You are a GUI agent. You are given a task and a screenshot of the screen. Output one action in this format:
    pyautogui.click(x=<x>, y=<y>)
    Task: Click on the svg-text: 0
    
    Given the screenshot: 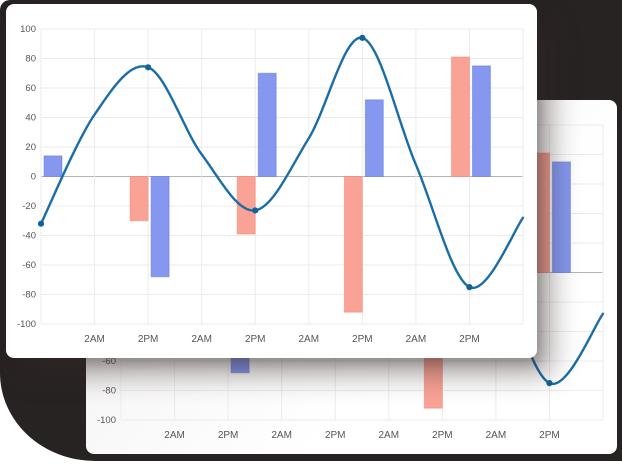 What is the action you would take?
    pyautogui.click(x=33, y=177)
    